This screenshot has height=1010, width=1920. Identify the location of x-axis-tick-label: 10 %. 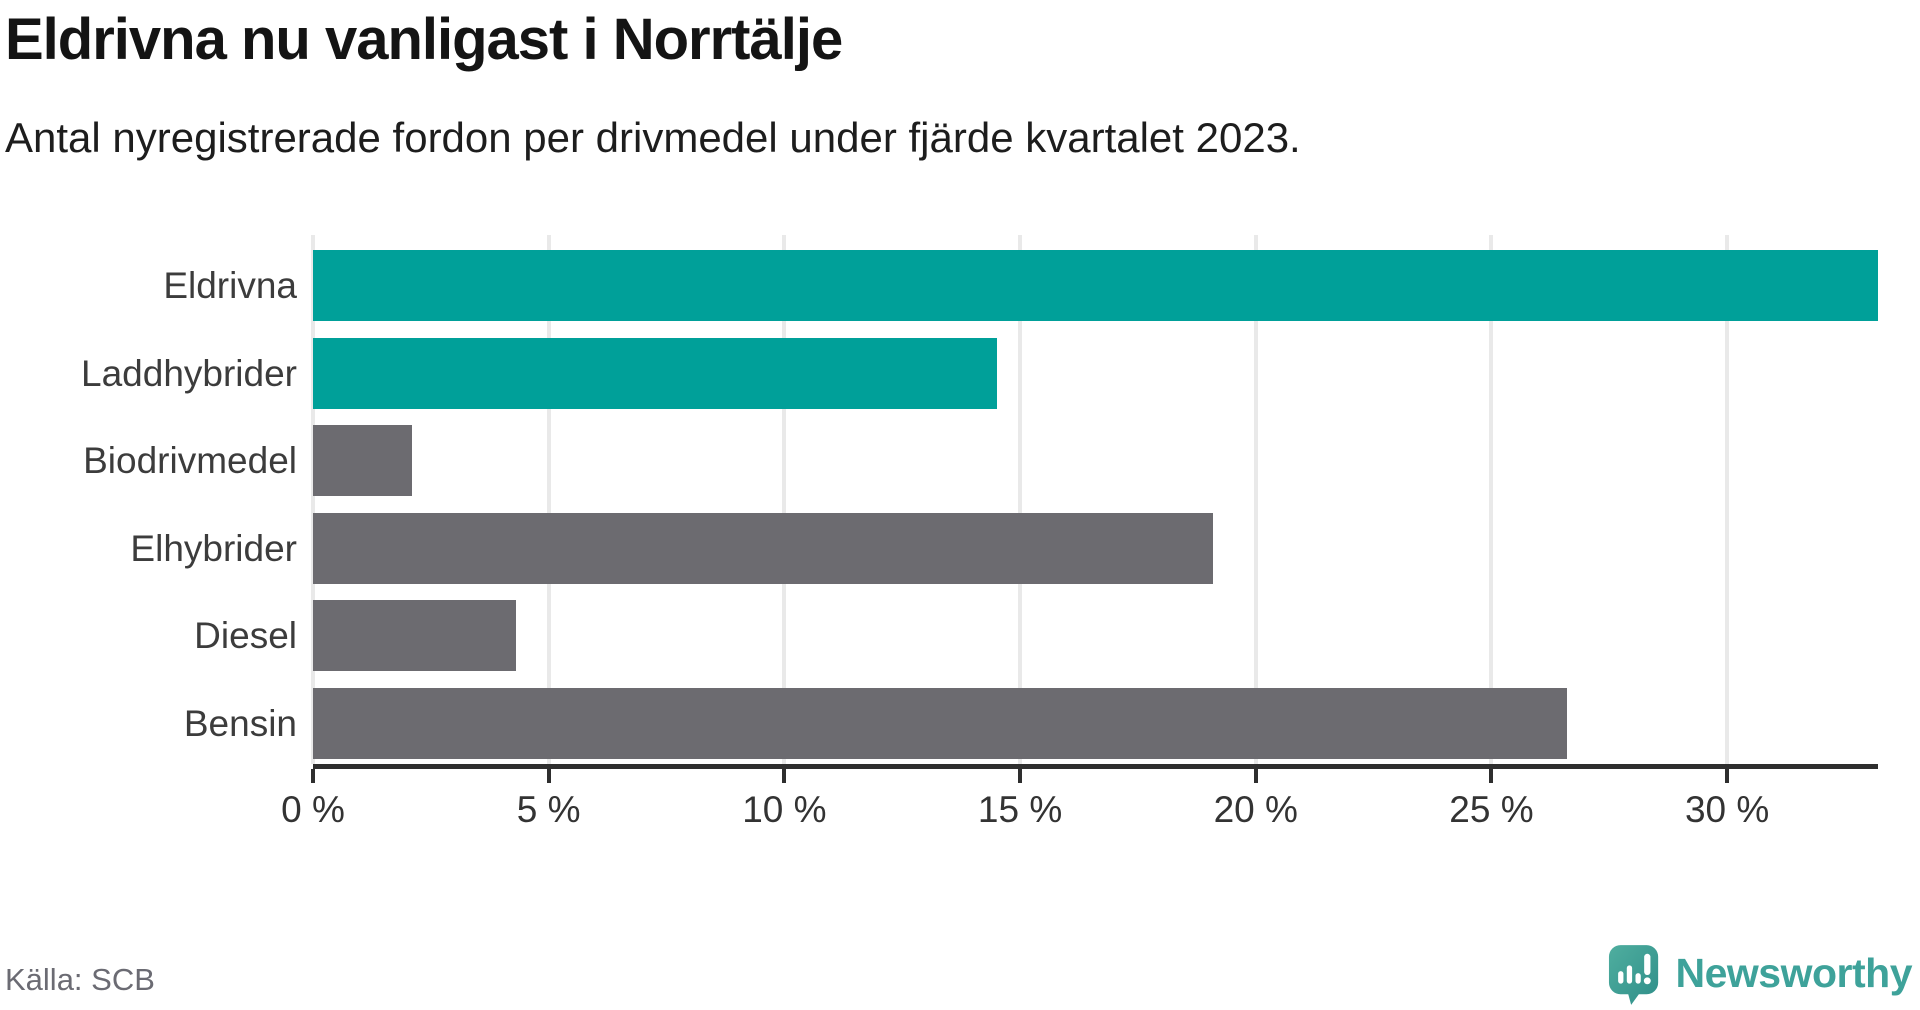
(784, 809).